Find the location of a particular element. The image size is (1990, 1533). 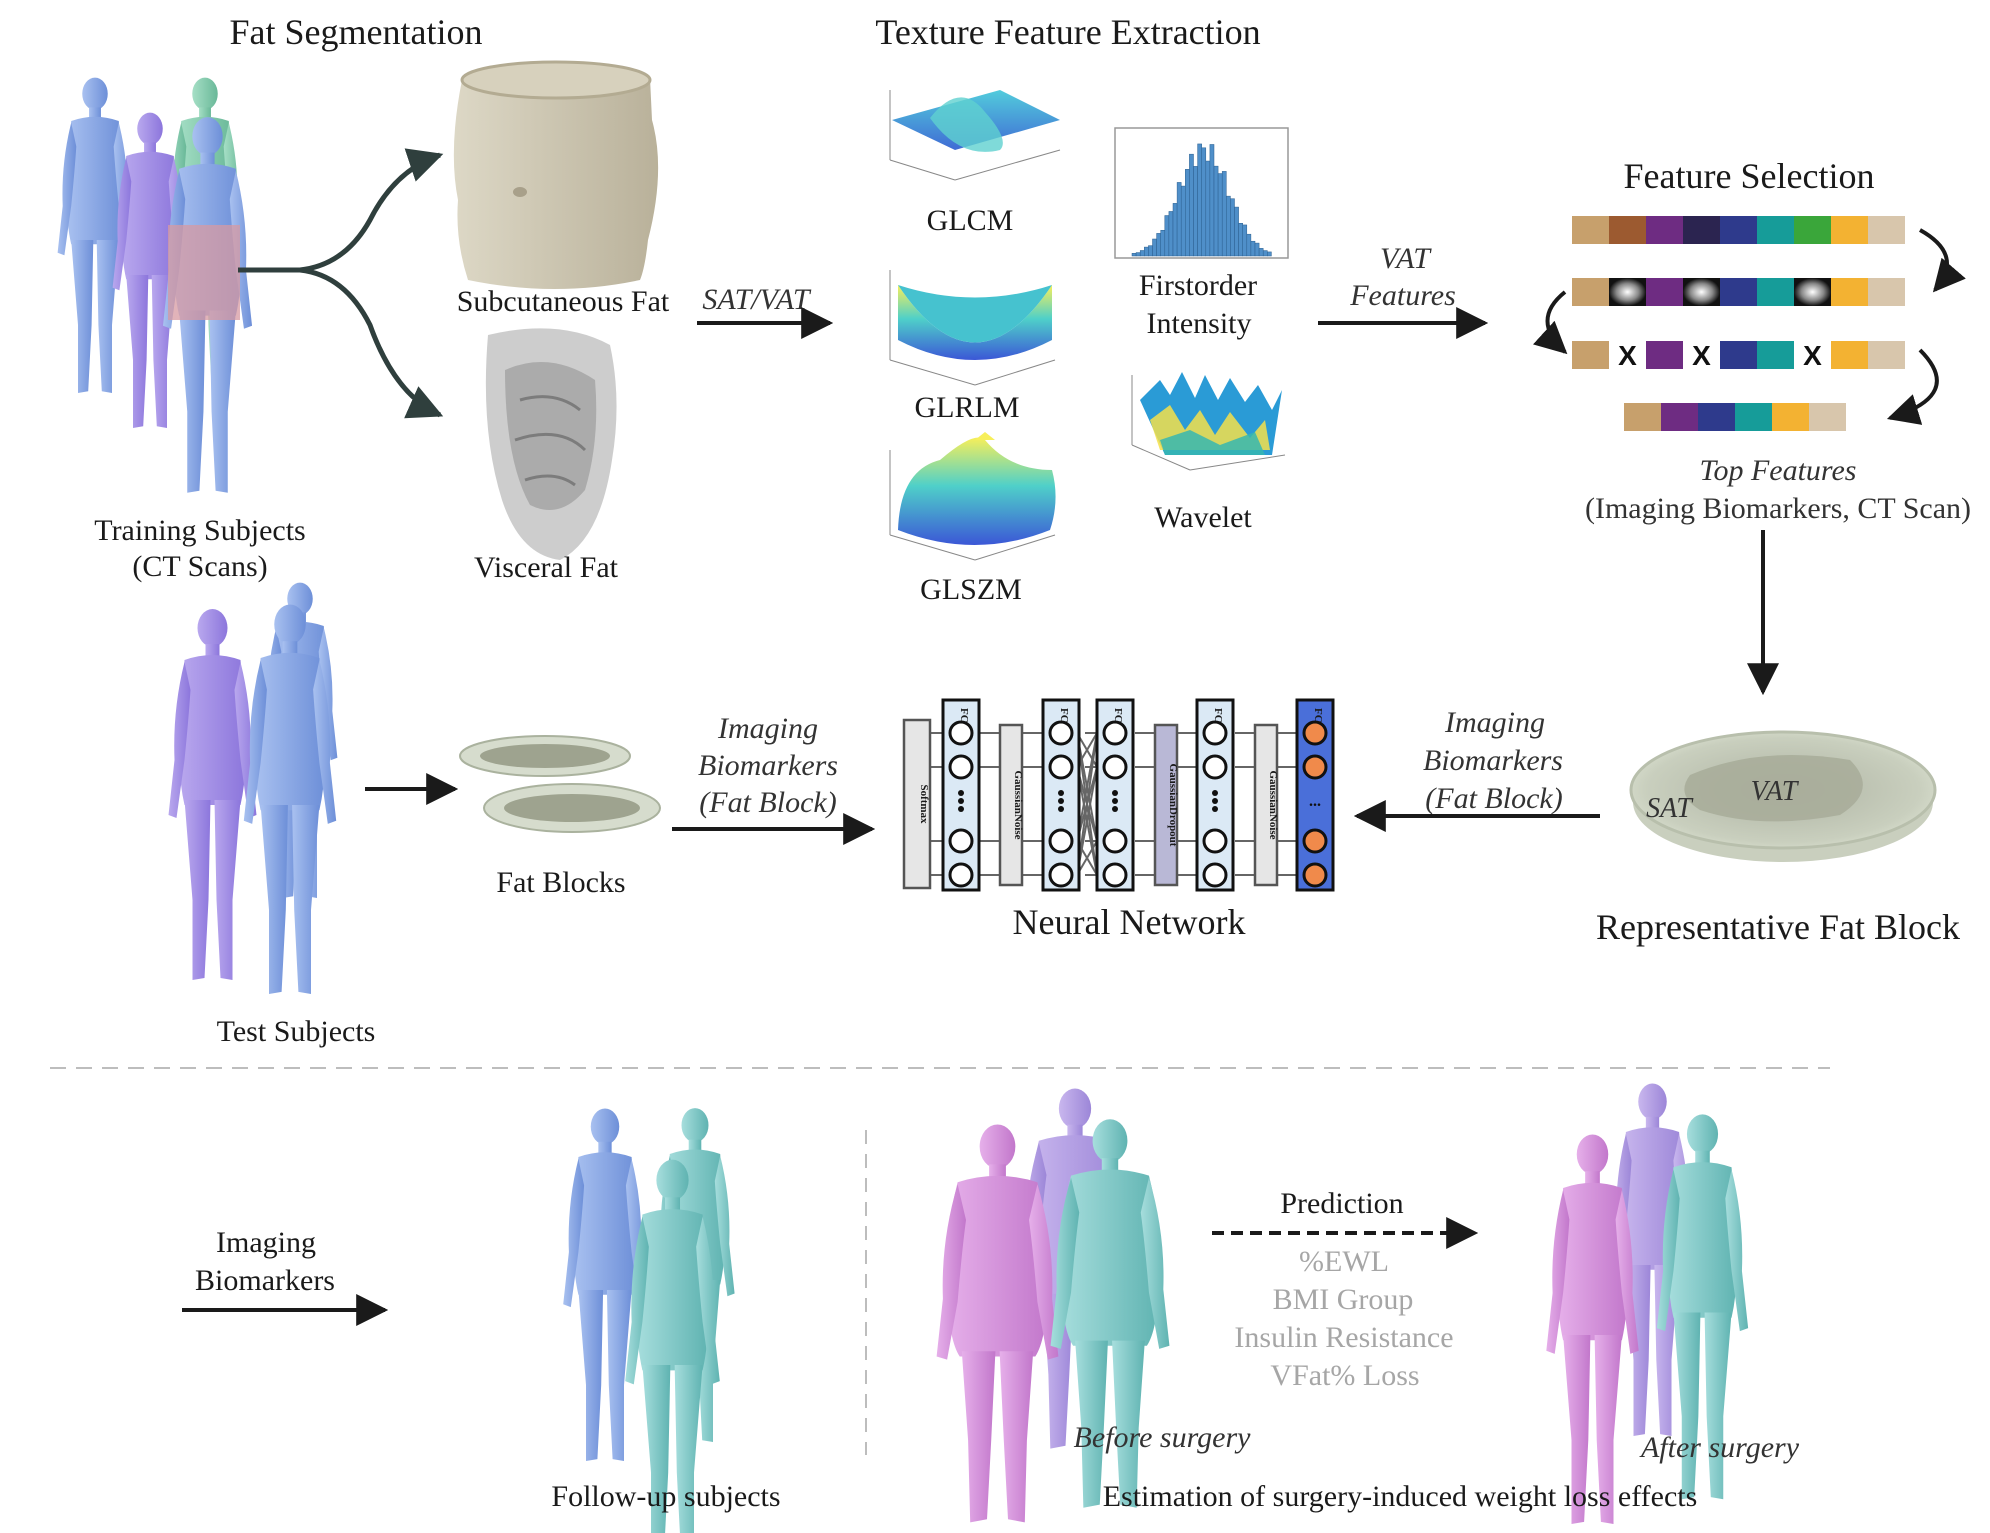

glcm-label: GLCM is located at coordinates (970, 220).